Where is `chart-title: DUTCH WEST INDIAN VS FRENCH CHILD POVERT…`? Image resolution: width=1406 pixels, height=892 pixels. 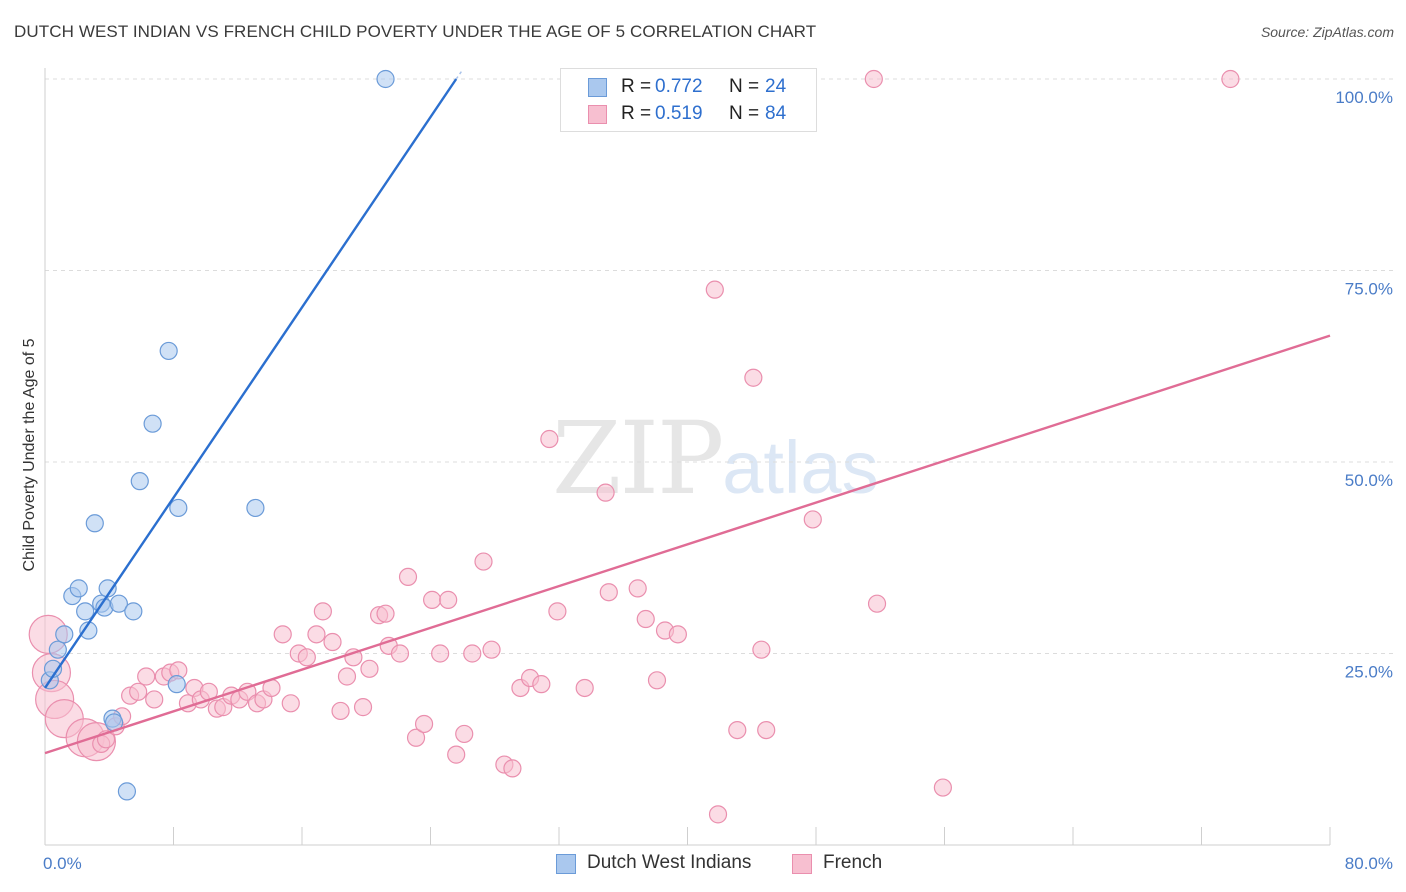
chart-title: DUTCH WEST INDIAN VS FRENCH CHILD POVERT… is located at coordinates (415, 31).